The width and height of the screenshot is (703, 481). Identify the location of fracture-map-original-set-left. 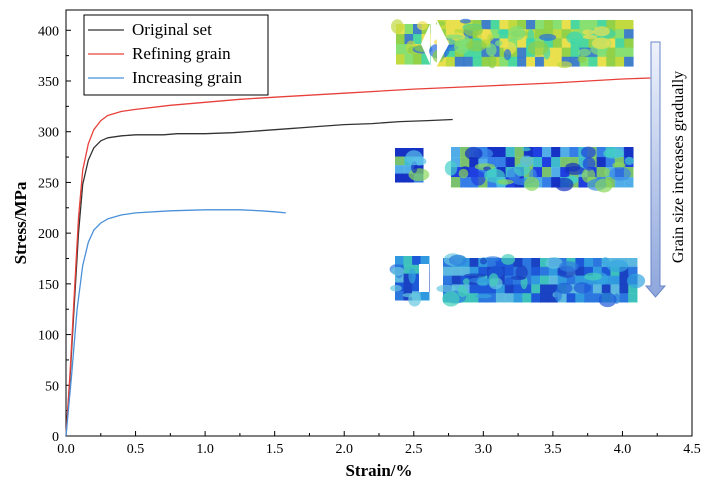
(412, 165).